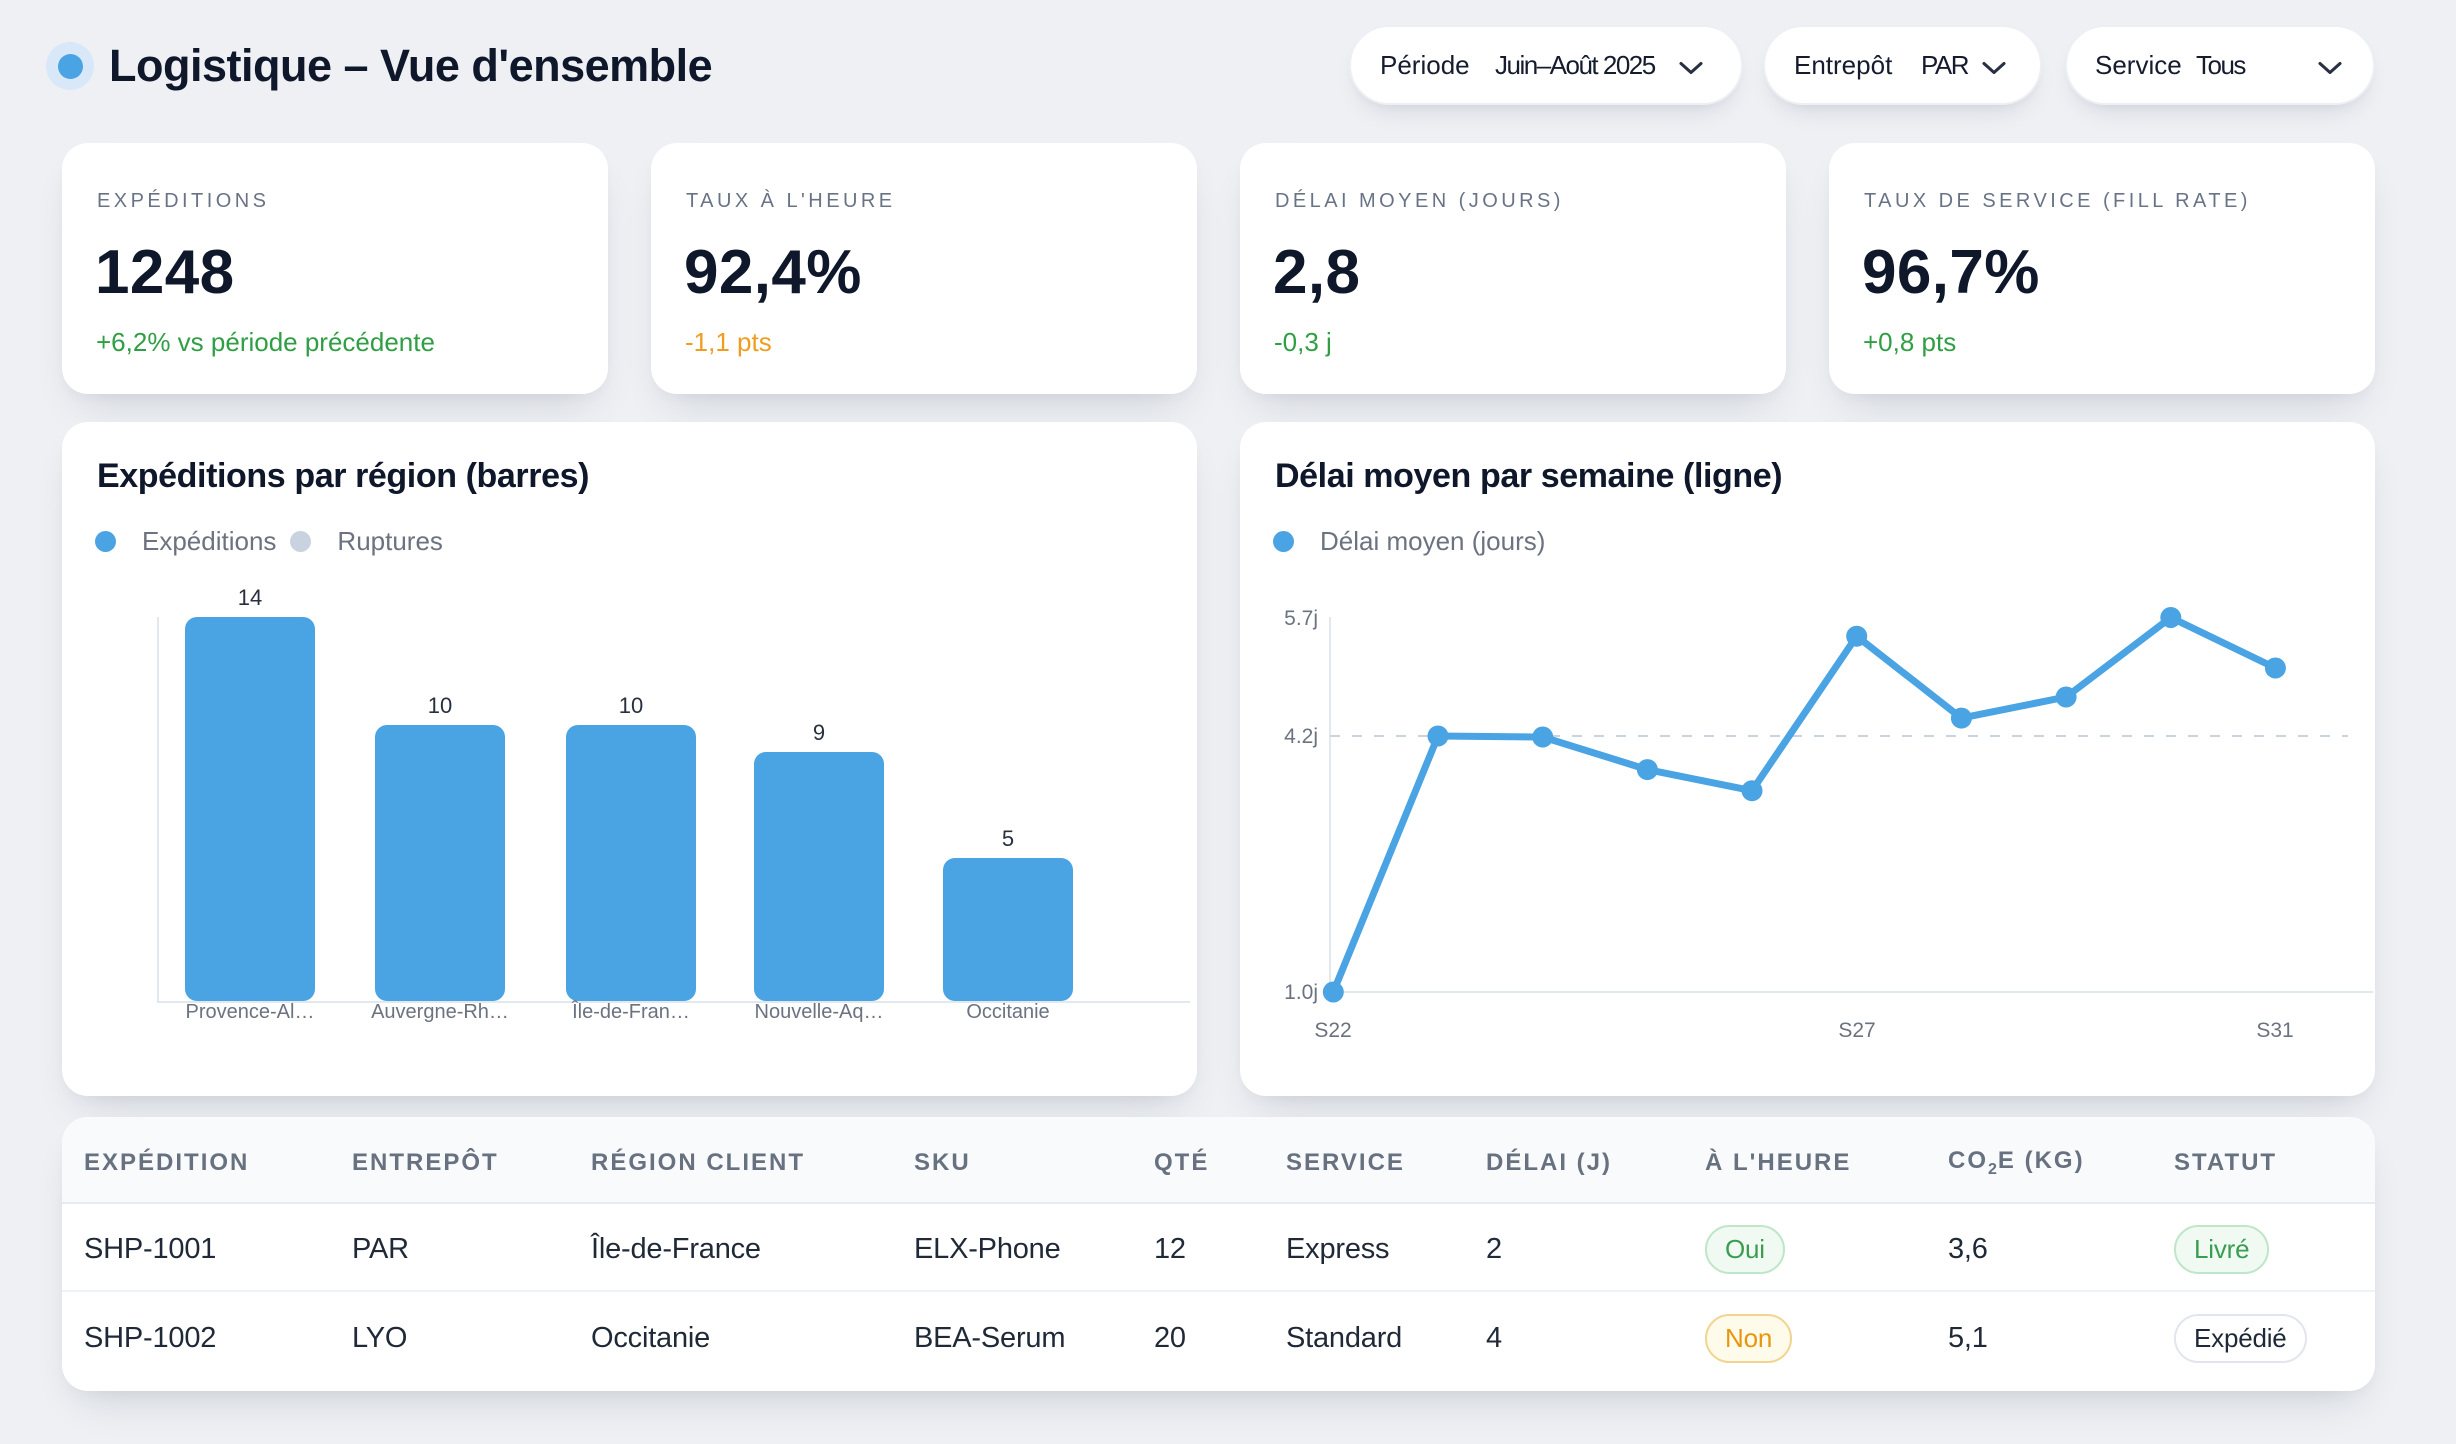 Image resolution: width=2456 pixels, height=1444 pixels. What do you see at coordinates (2274, 1030) in the screenshot?
I see `svg-text: S31` at bounding box center [2274, 1030].